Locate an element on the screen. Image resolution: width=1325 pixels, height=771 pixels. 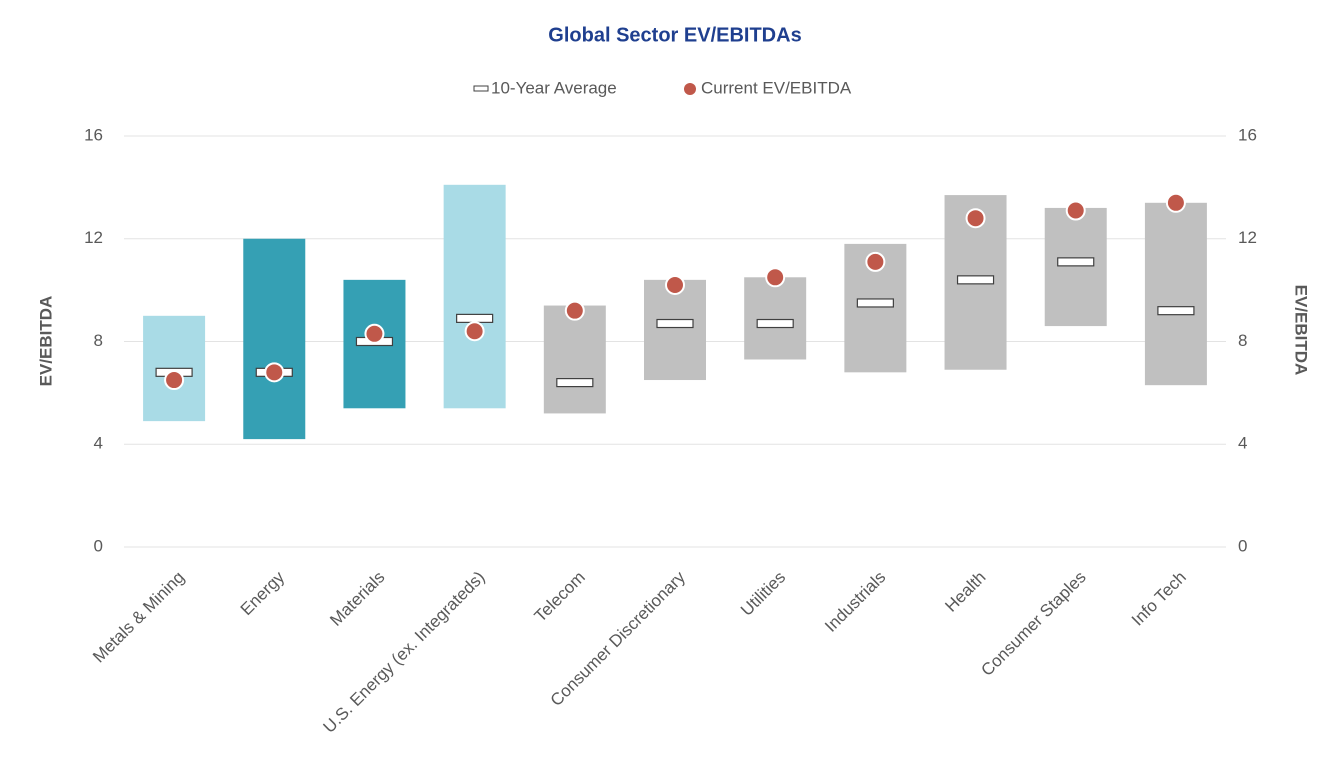
x-tick-label: Telecom is located at coordinates (560, 597).